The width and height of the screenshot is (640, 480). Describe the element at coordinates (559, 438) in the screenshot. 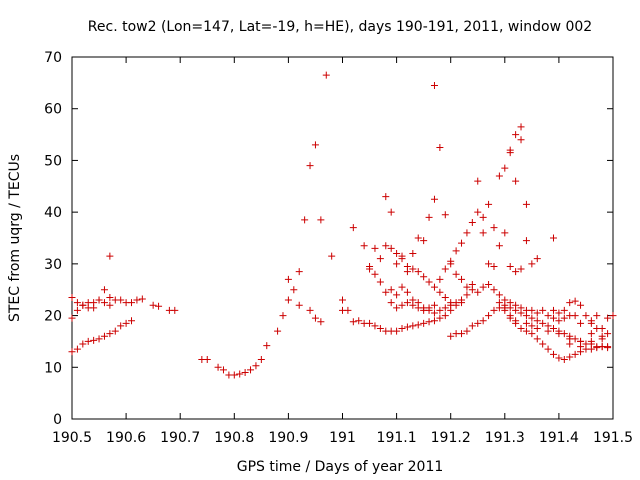

I see `x-tick-label: 191.4` at that location.